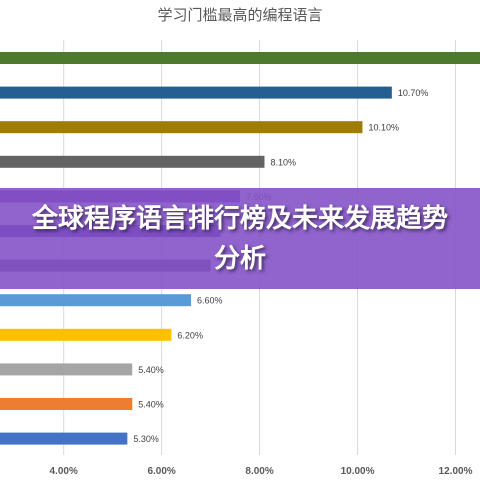 The image size is (480, 480). Describe the element at coordinates (190, 335) in the screenshot. I see `bar-value-label: 6.20%` at that location.